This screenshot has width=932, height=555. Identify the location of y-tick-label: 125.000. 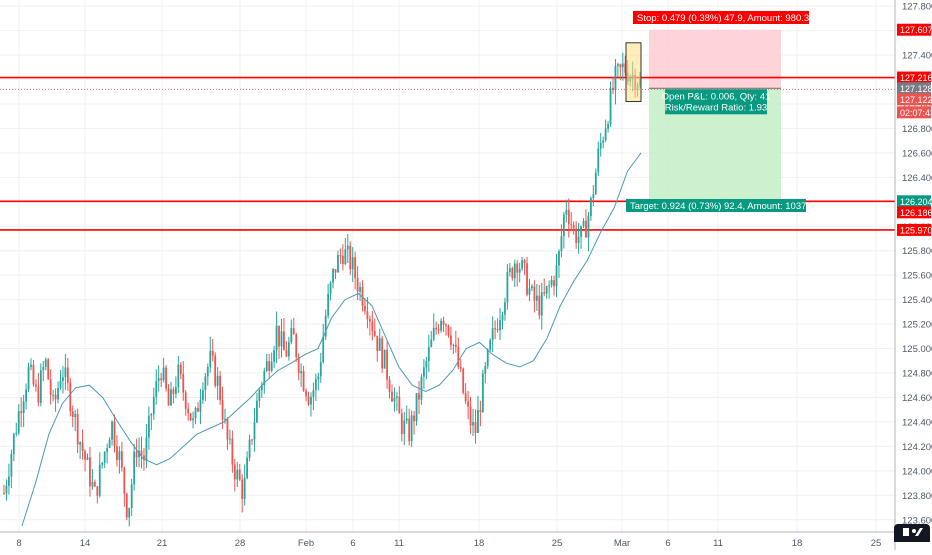
(917, 349).